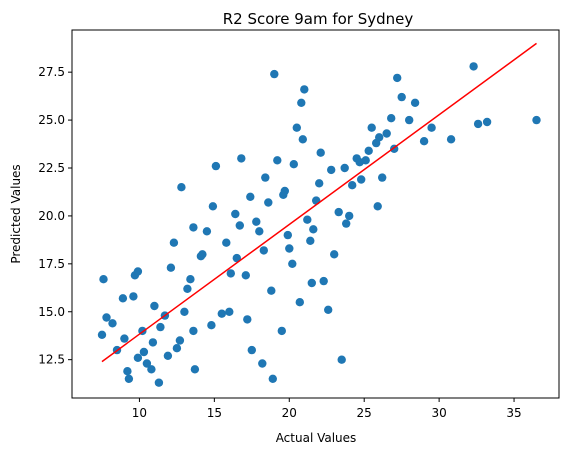 The height and width of the screenshot is (455, 576). Describe the element at coordinates (51, 216) in the screenshot. I see `y-tick-label: 20.0` at that location.